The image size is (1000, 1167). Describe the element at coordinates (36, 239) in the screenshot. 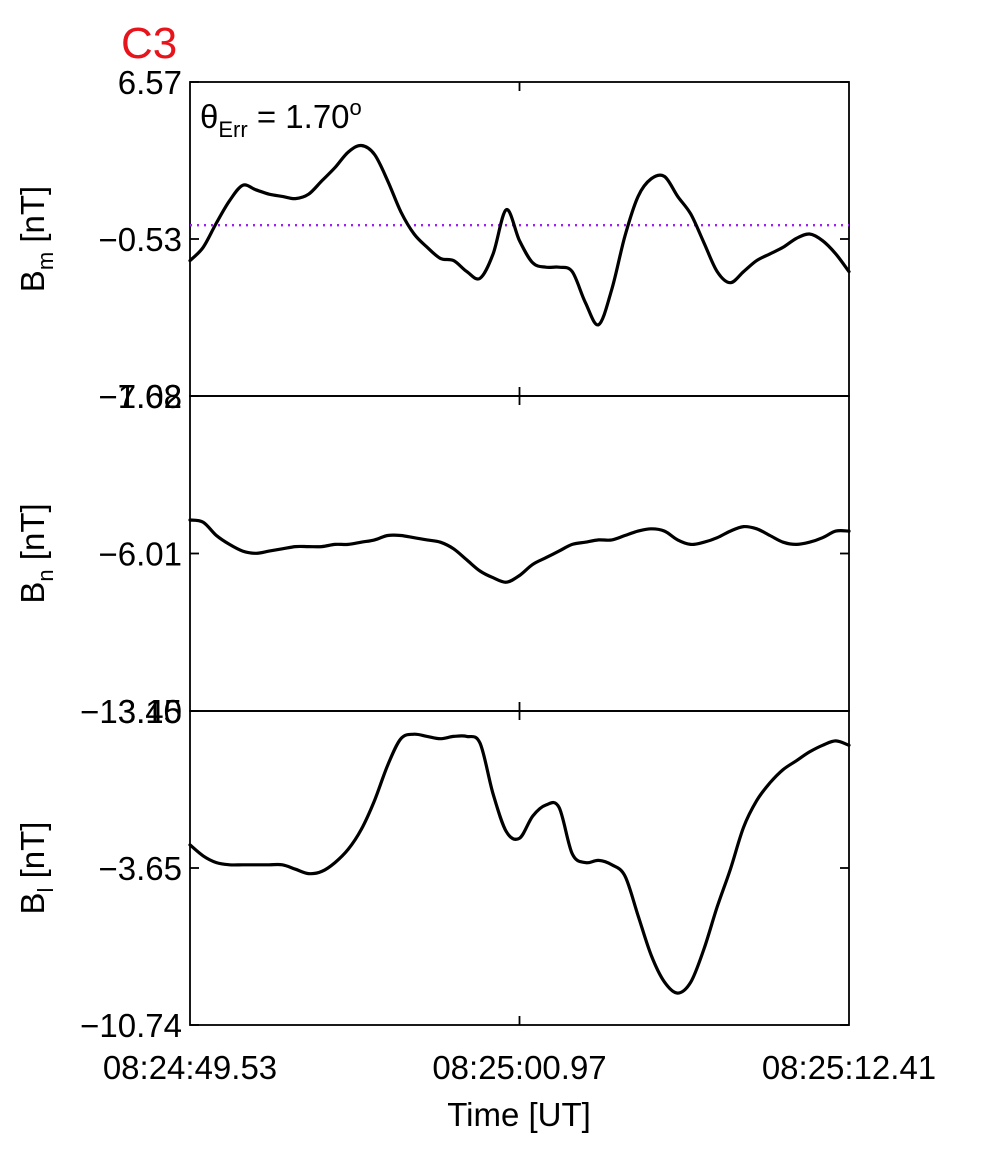

I see `y-axis-label-m: Bm [nT]` at that location.